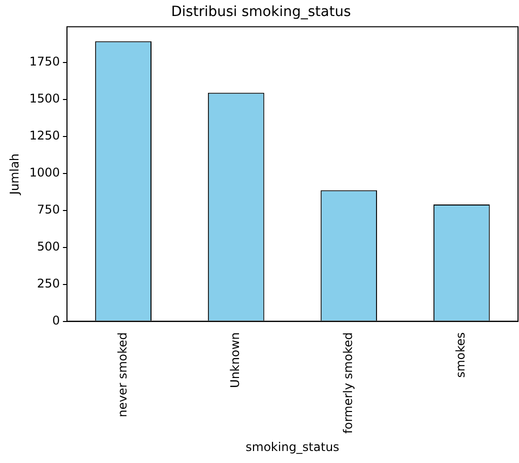  Describe the element at coordinates (261, 12) in the screenshot. I see `chart-title: Distribusi smoking_status` at that location.